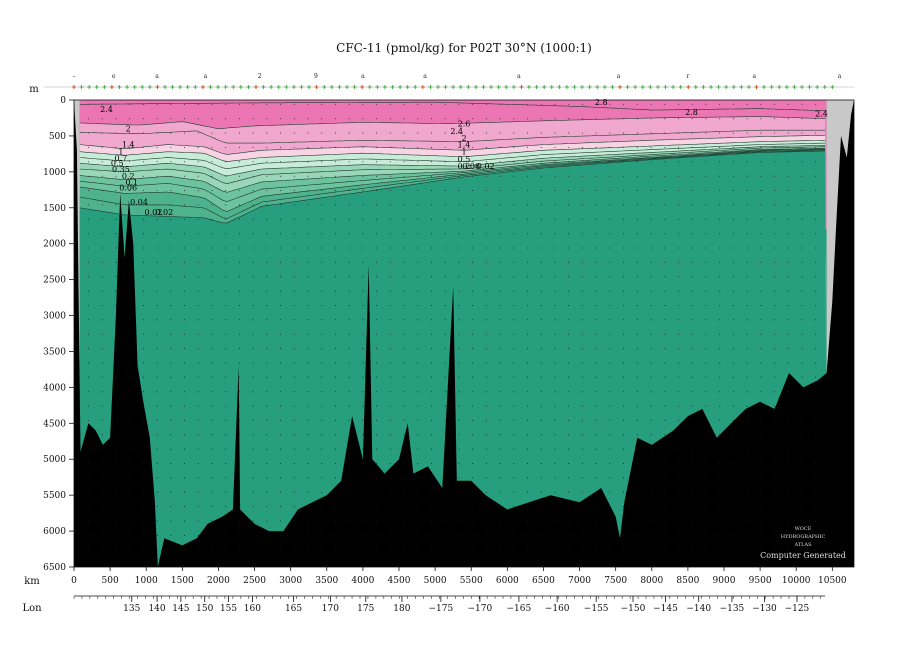  Describe the element at coordinates (156, 609) in the screenshot. I see `lon-tick-label-1: 140` at that location.